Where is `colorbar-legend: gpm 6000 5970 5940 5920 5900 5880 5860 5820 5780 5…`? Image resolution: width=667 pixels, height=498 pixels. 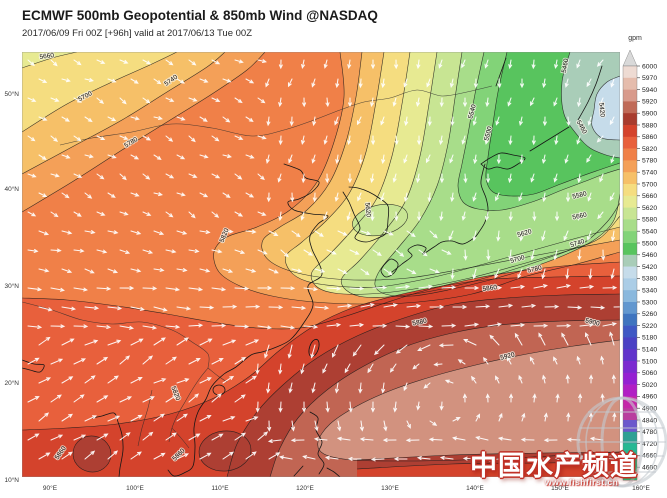
colorbar-legend: gpm 6000 5970 5940 5920 5900 5880 5860 5820 5780 5… is located at coordinates (639, 258).